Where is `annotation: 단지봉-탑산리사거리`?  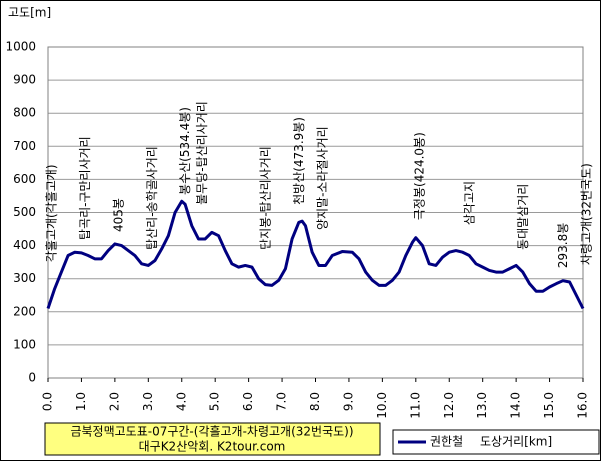 annotation: 단지봉-탑산리사거리 is located at coordinates (266, 198).